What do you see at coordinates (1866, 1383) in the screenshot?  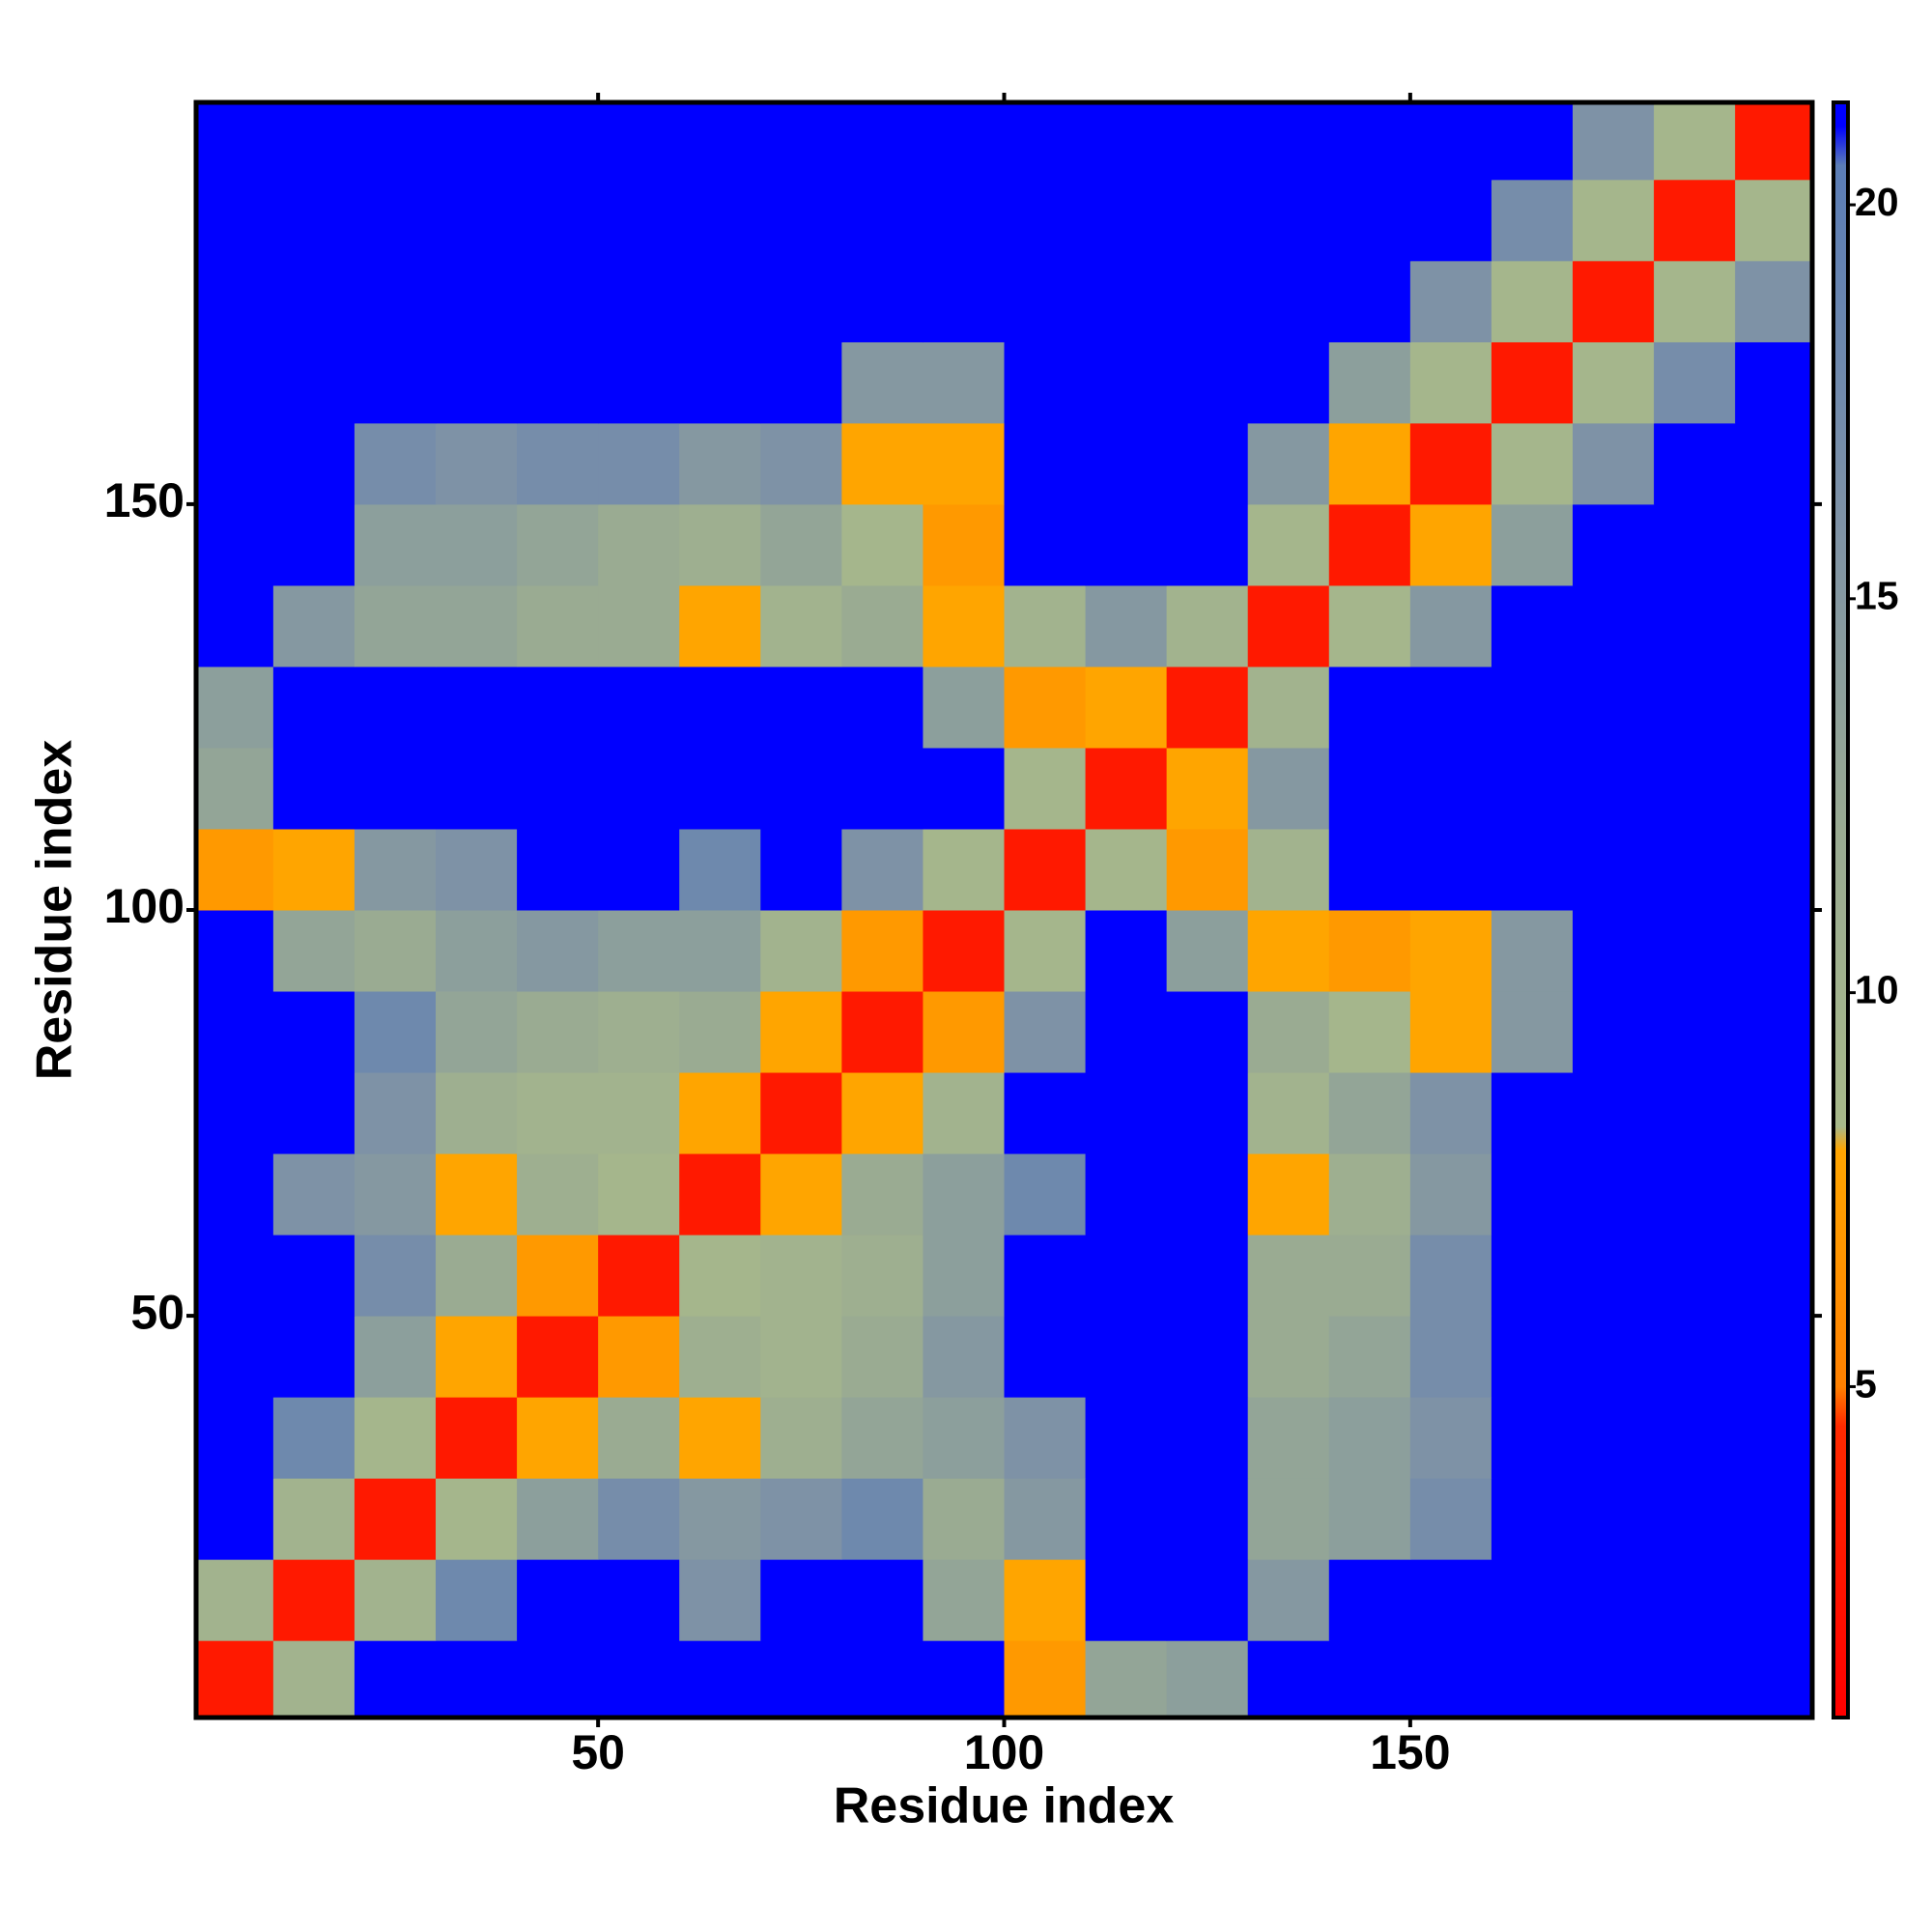 I see `colorbar-tick-label: 5` at bounding box center [1866, 1383].